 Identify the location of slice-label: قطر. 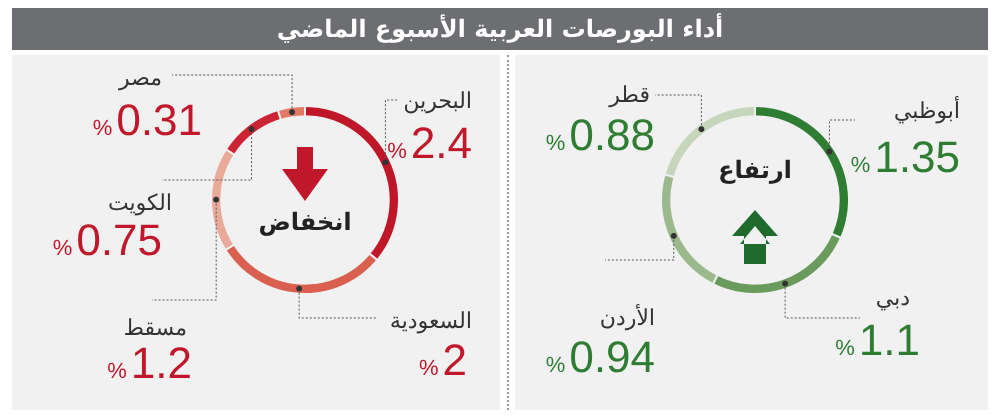
(629, 95).